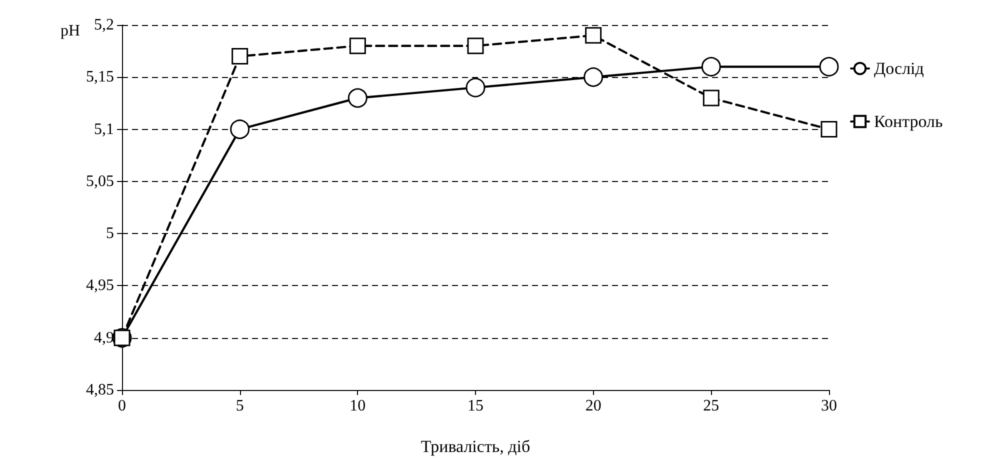  What do you see at coordinates (100, 285) in the screenshot?
I see `y-tick-label: 4,95` at bounding box center [100, 285].